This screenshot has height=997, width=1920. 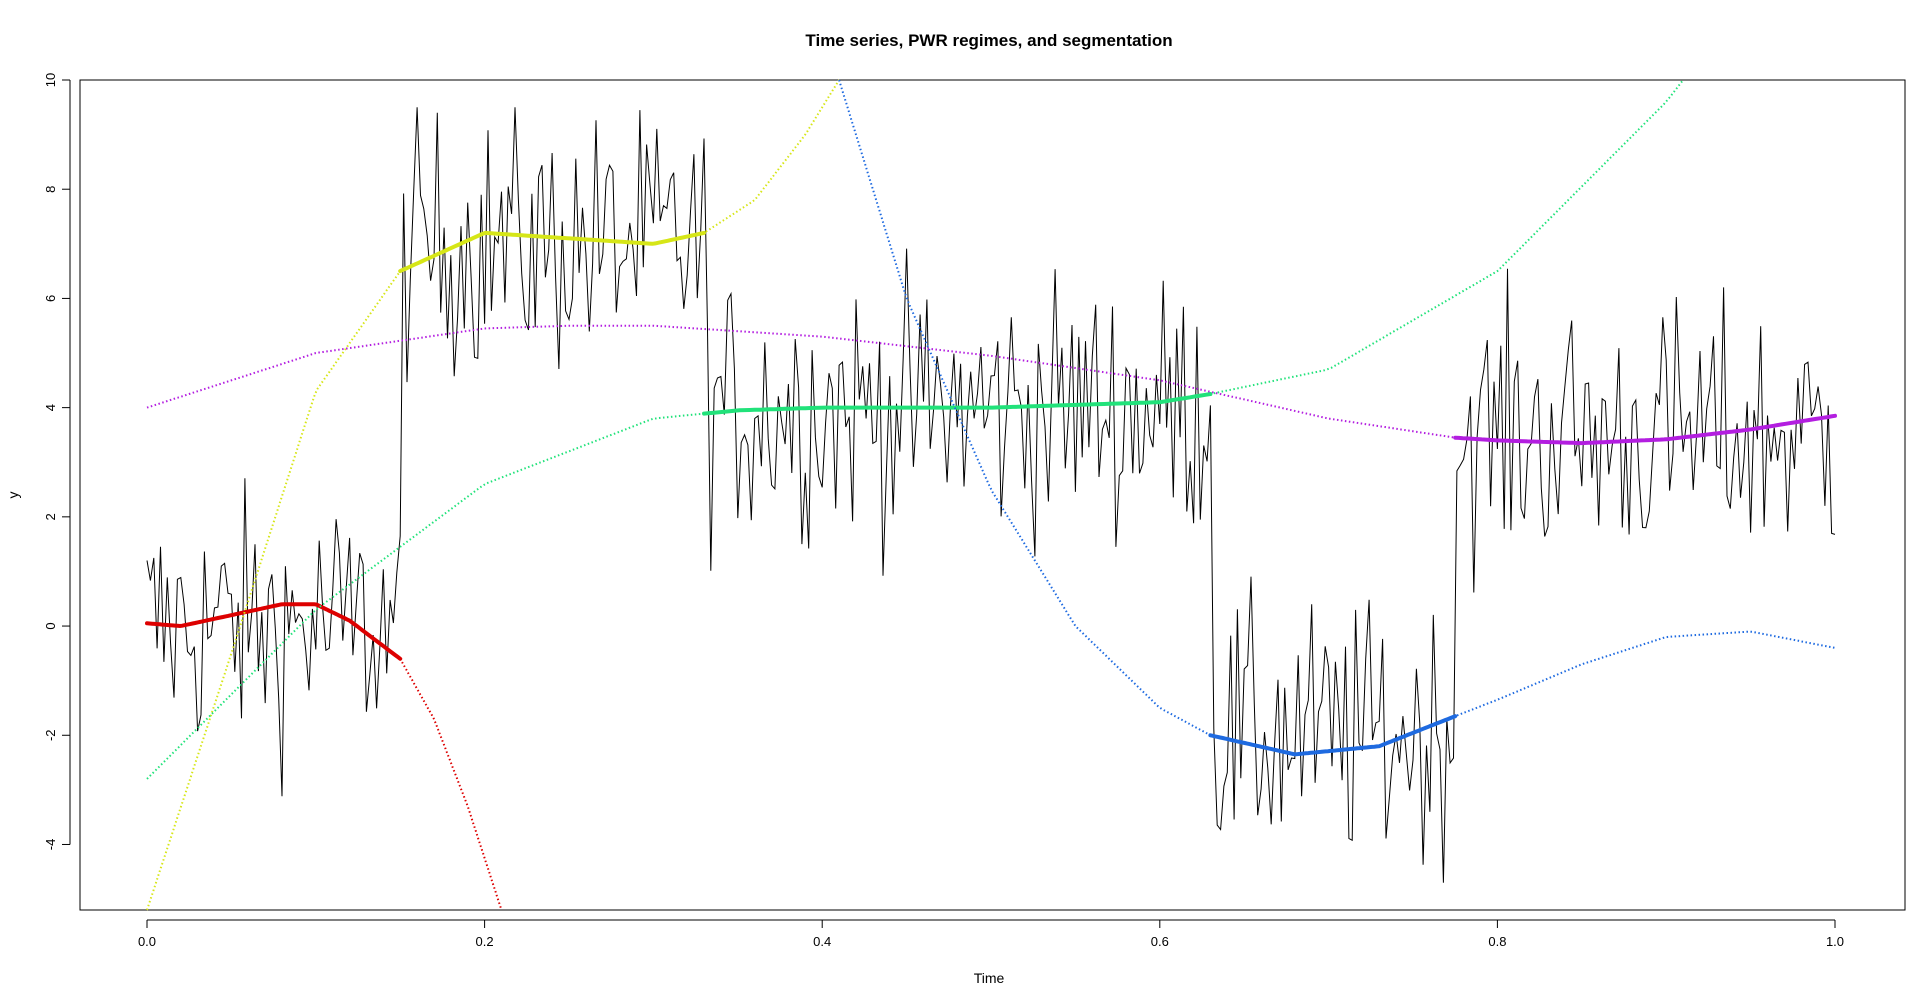 What do you see at coordinates (274, 631) in the screenshot?
I see `regime-1-segment-fit` at bounding box center [274, 631].